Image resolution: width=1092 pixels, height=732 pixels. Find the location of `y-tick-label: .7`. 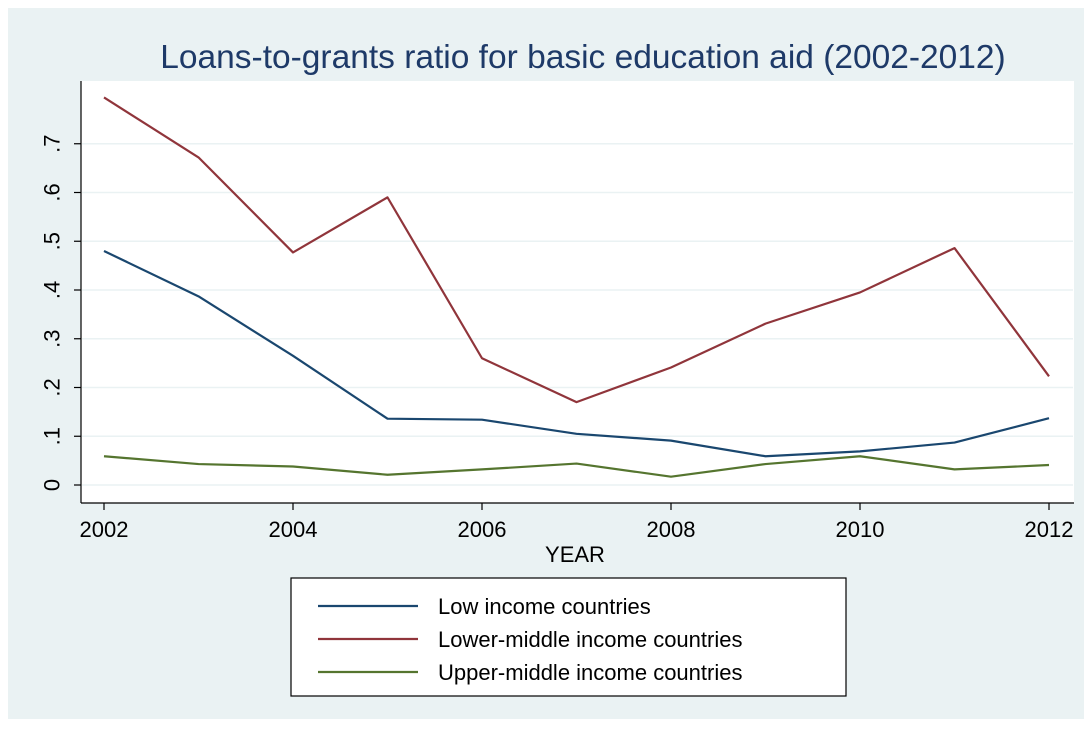

y-tick-label: .7 is located at coordinates (52, 144).